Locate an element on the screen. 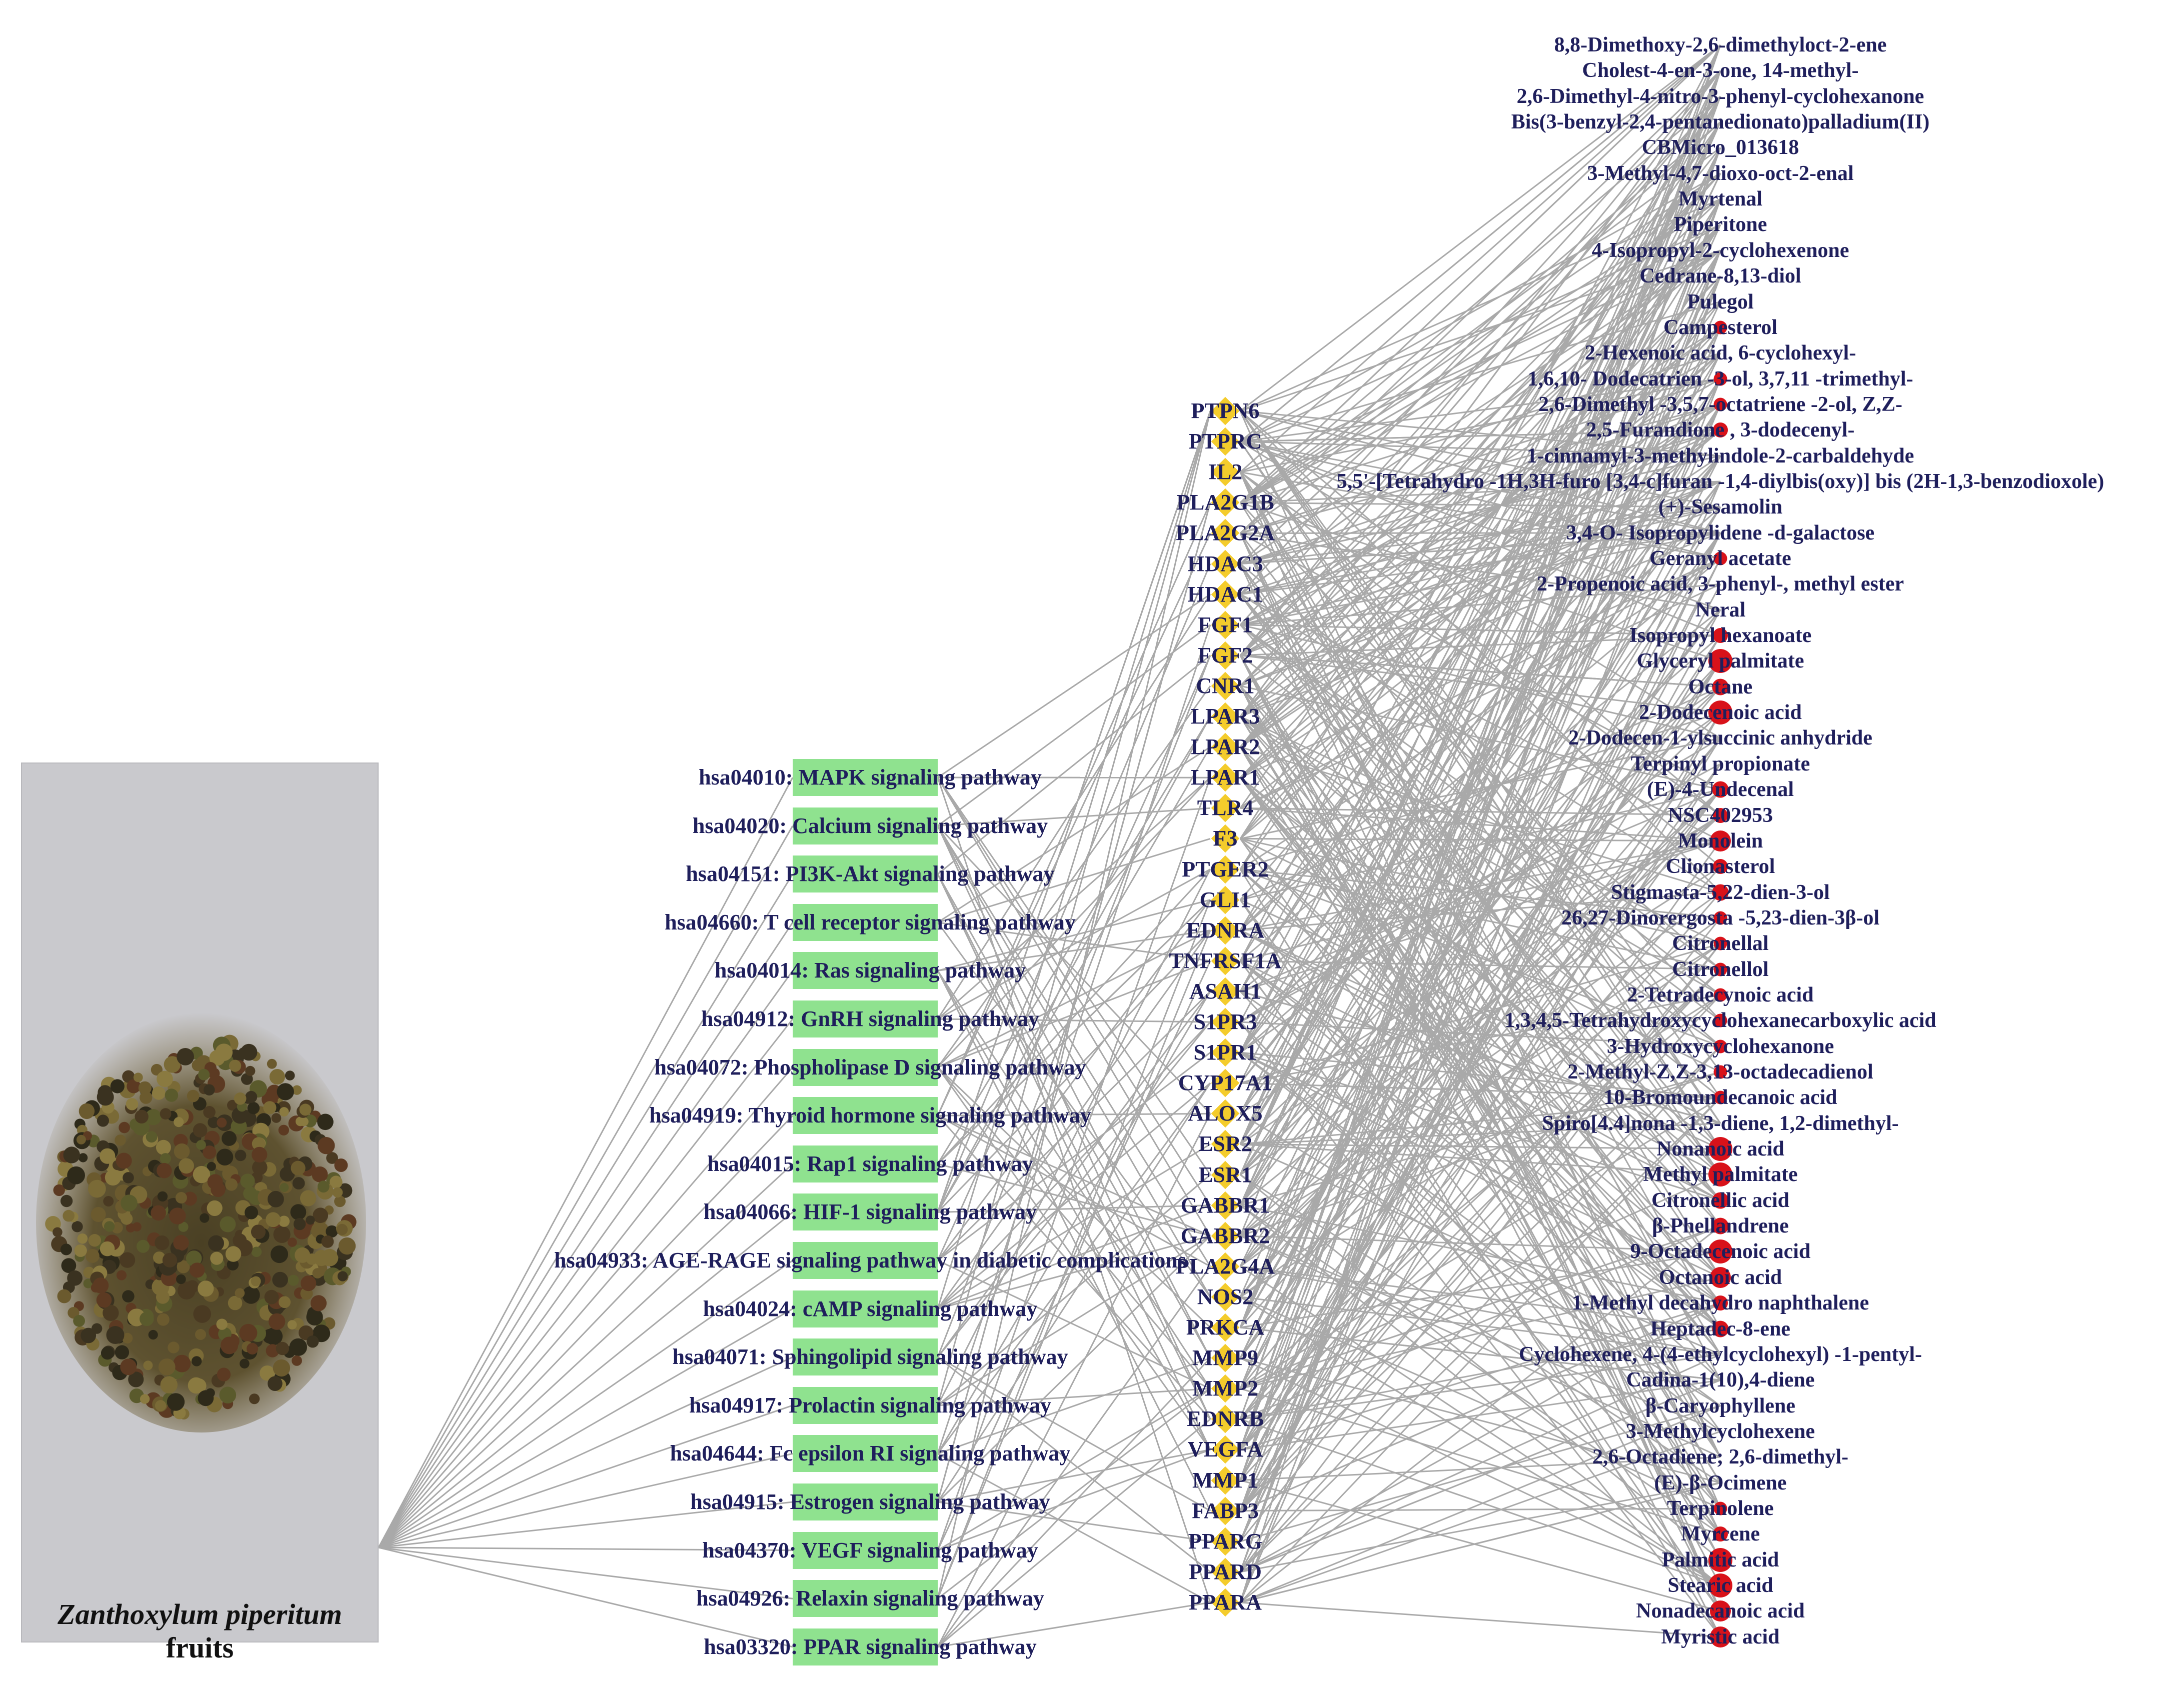 Image resolution: width=2184 pixels, height=1705 pixels. compound-label: Heptadec-8-ene is located at coordinates (1720, 1328).